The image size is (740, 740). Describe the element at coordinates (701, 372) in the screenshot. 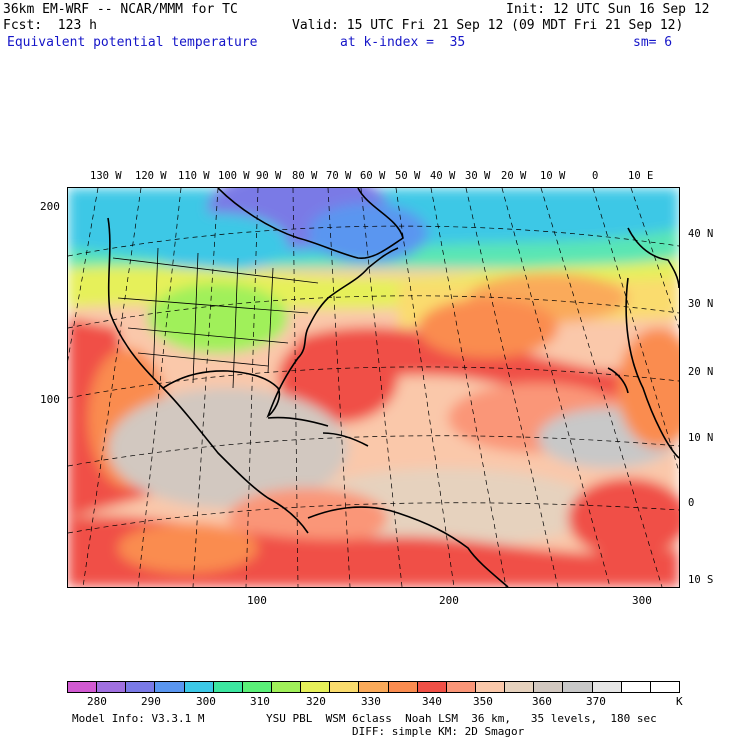

I see `lat-label: 20 N` at that location.